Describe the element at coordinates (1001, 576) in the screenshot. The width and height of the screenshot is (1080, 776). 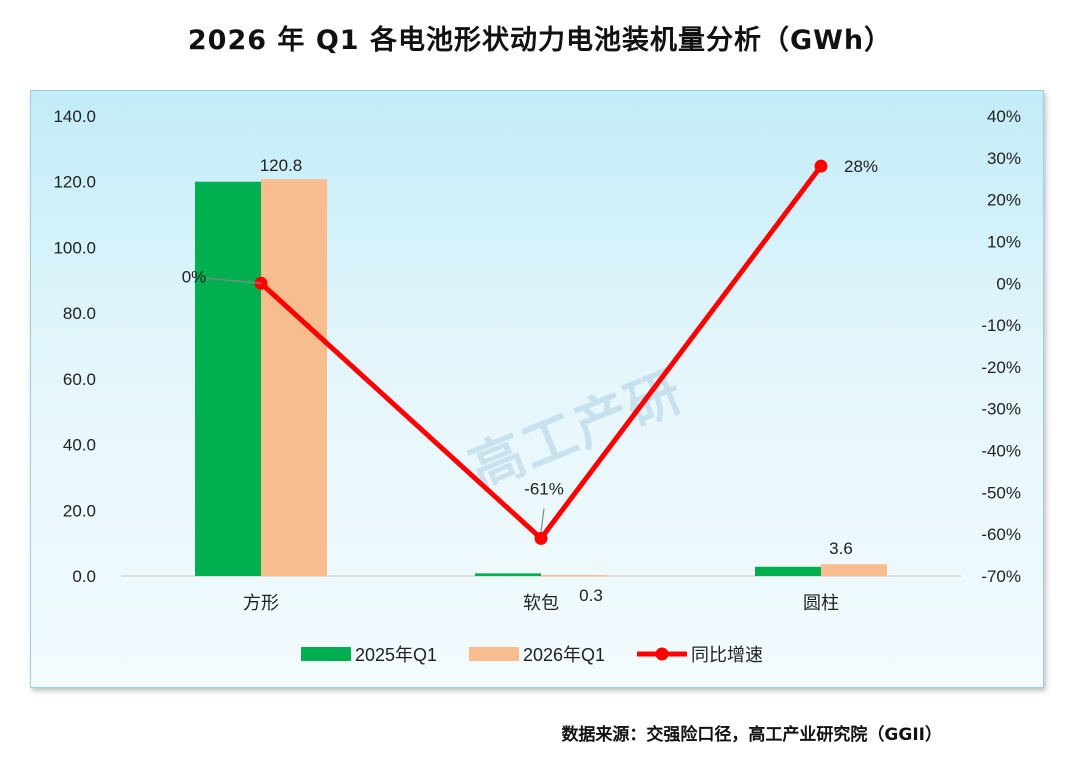
I see `y-right-tick-label: -70%` at that location.